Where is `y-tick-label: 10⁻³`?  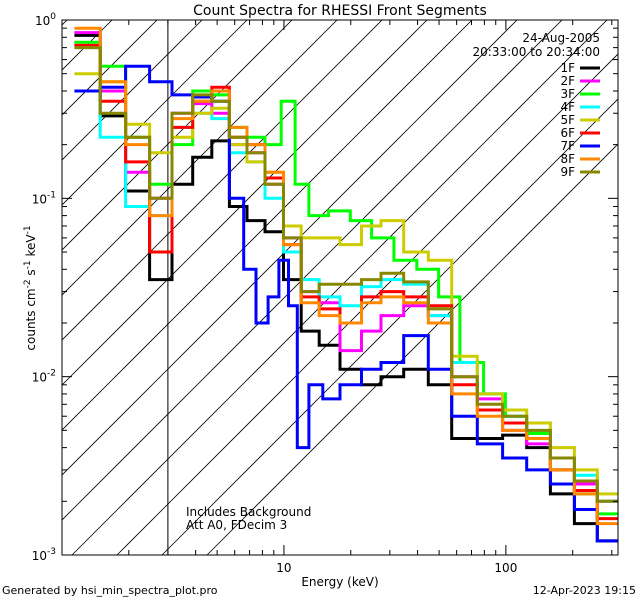 y-tick-label: 10⁻³ is located at coordinates (44, 555).